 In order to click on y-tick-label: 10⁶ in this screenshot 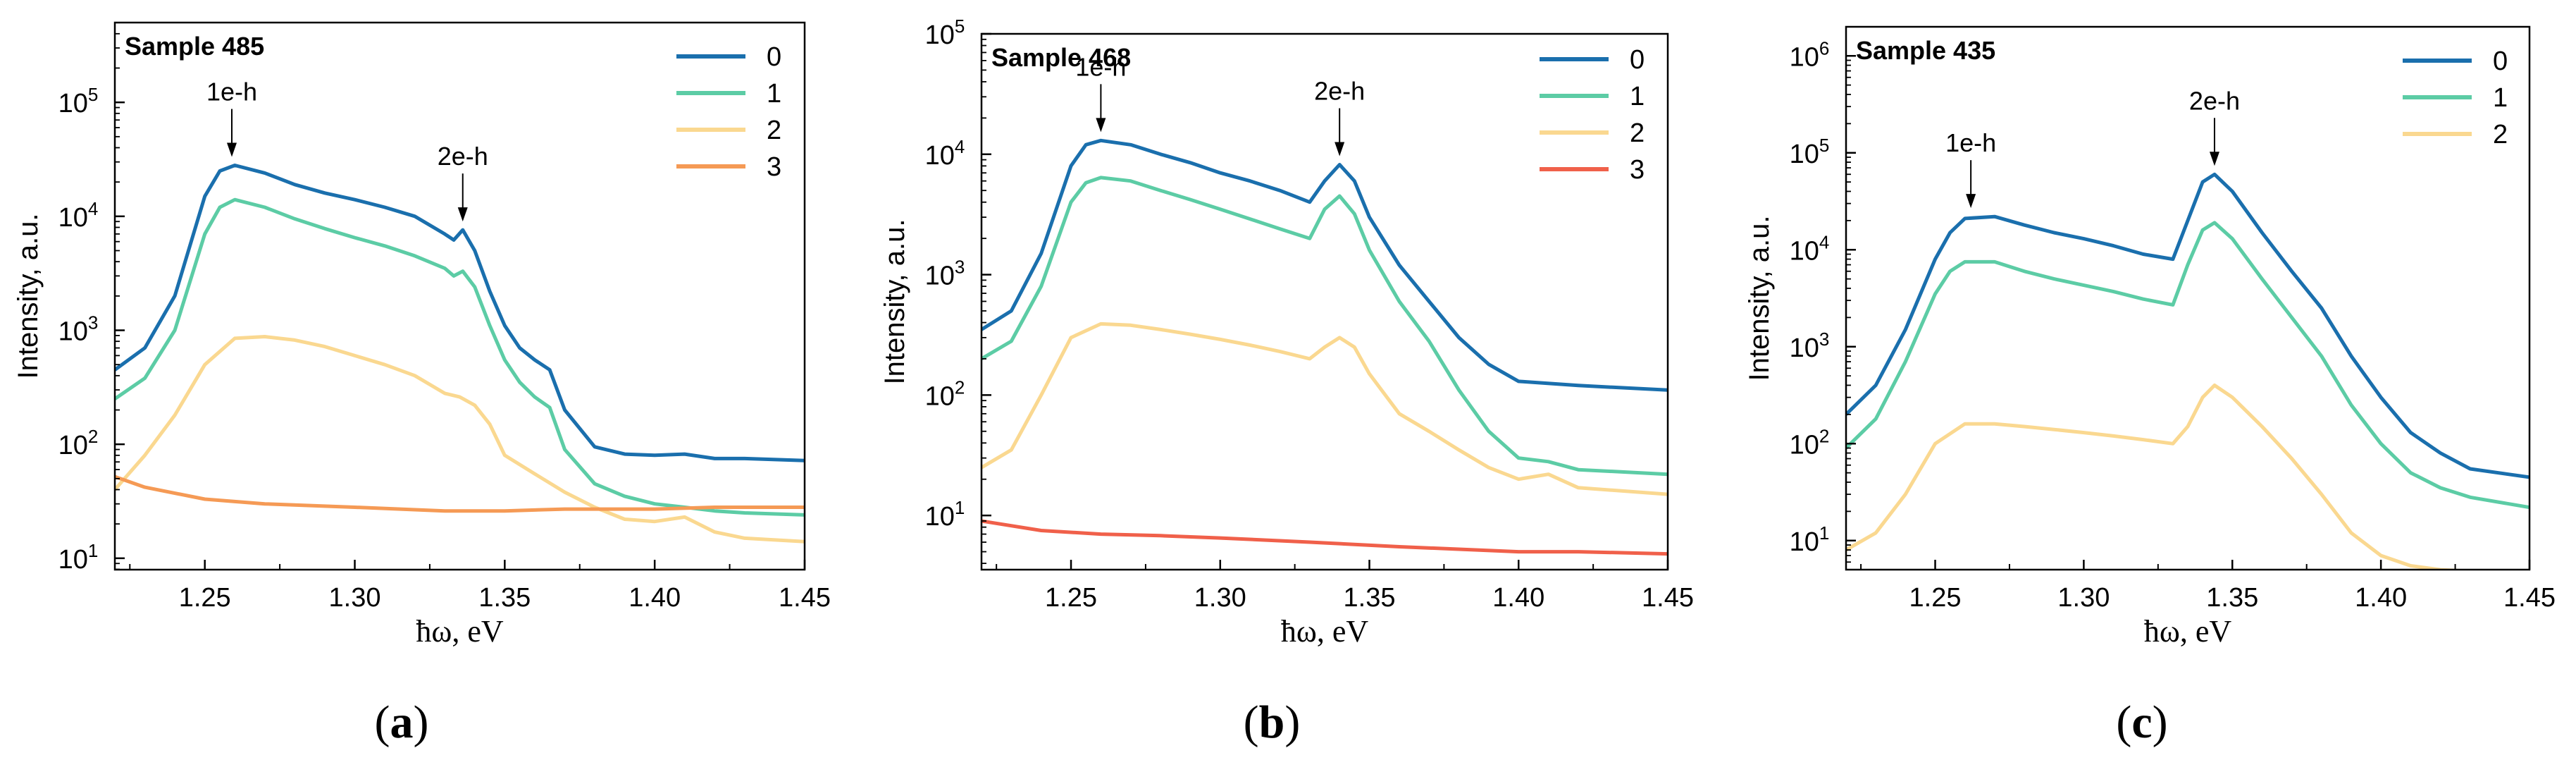, I will do `click(1810, 55)`.